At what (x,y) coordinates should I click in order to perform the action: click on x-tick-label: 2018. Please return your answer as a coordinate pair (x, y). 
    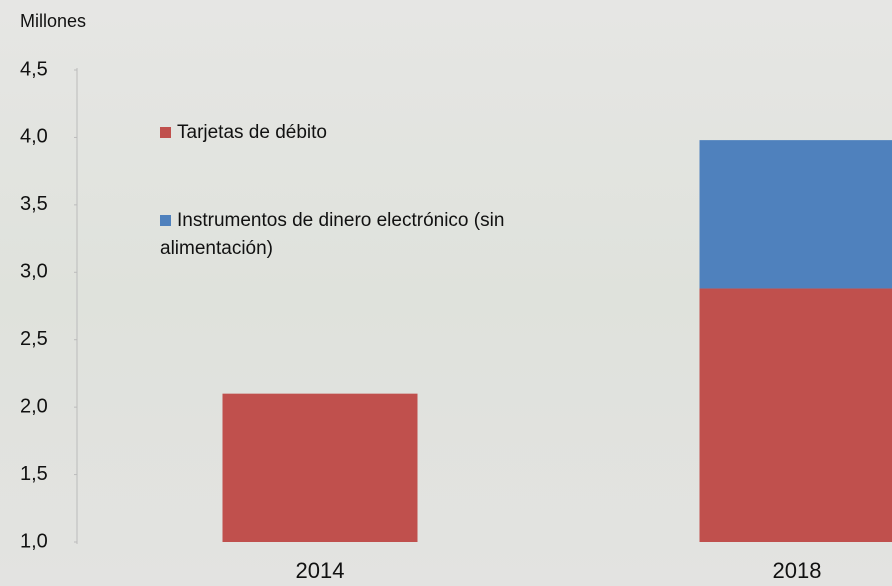
    Looking at the image, I should click on (797, 570).